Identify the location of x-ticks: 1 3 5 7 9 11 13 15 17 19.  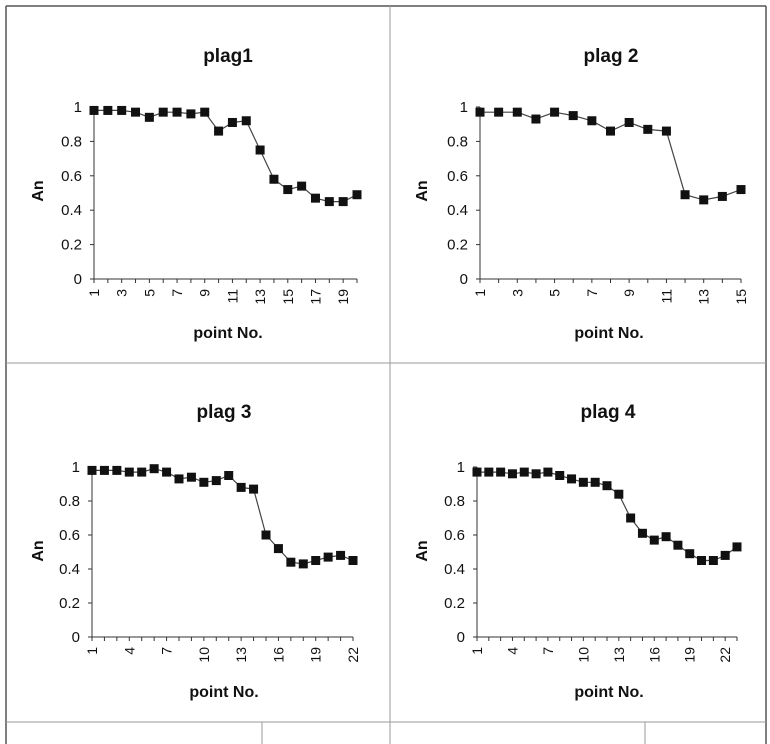
(222, 292).